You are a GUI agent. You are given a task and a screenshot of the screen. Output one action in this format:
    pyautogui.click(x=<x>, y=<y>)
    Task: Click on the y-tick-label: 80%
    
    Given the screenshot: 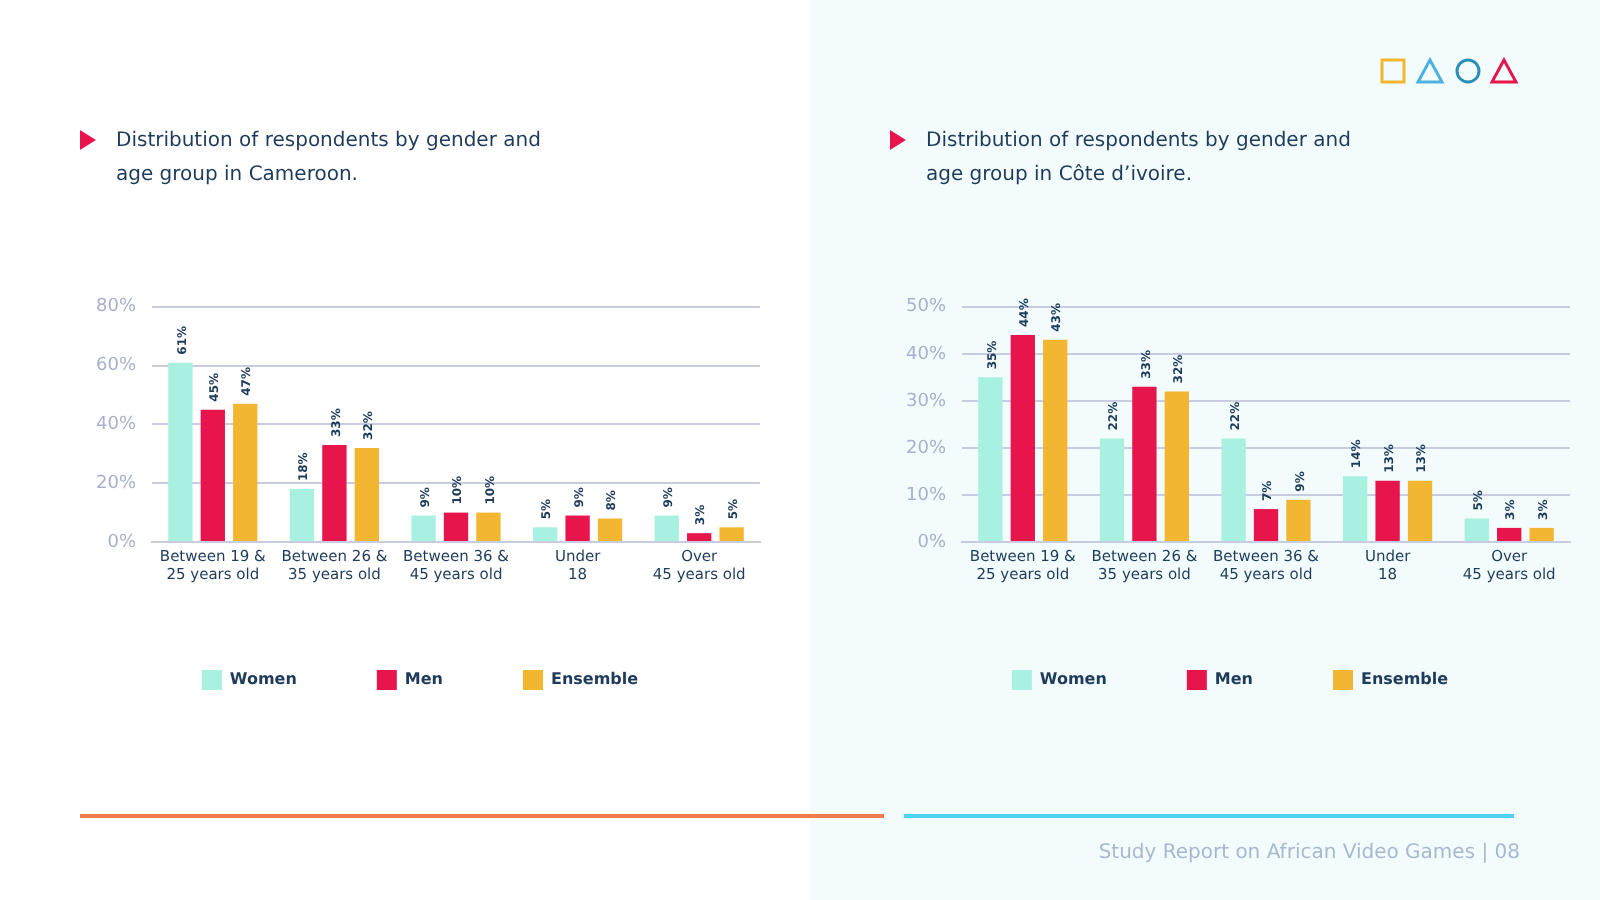 What is the action you would take?
    pyautogui.click(x=116, y=307)
    